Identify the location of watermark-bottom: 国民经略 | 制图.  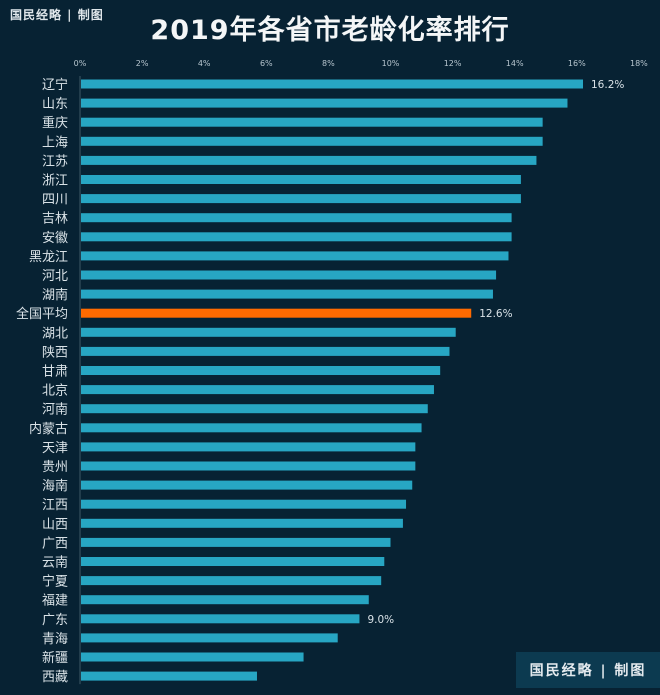
(588, 670).